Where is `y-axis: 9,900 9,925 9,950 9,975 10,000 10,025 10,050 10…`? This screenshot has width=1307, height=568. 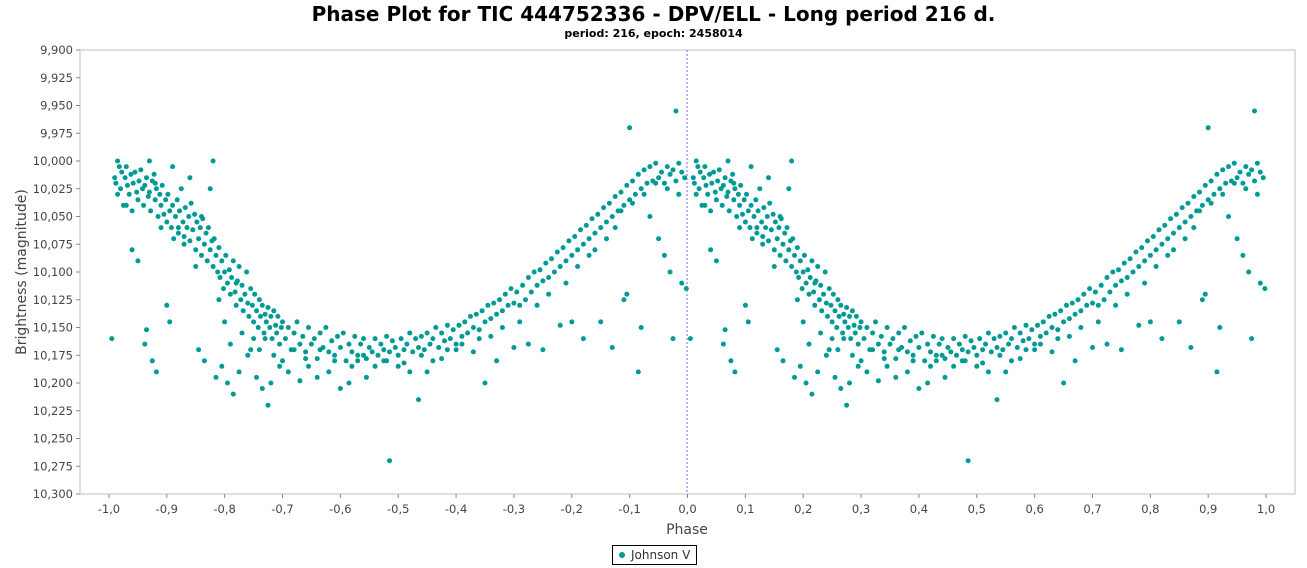
y-axis: 9,900 9,925 9,950 9,975 10,000 10,025 10,050 10… is located at coordinates (56, 272).